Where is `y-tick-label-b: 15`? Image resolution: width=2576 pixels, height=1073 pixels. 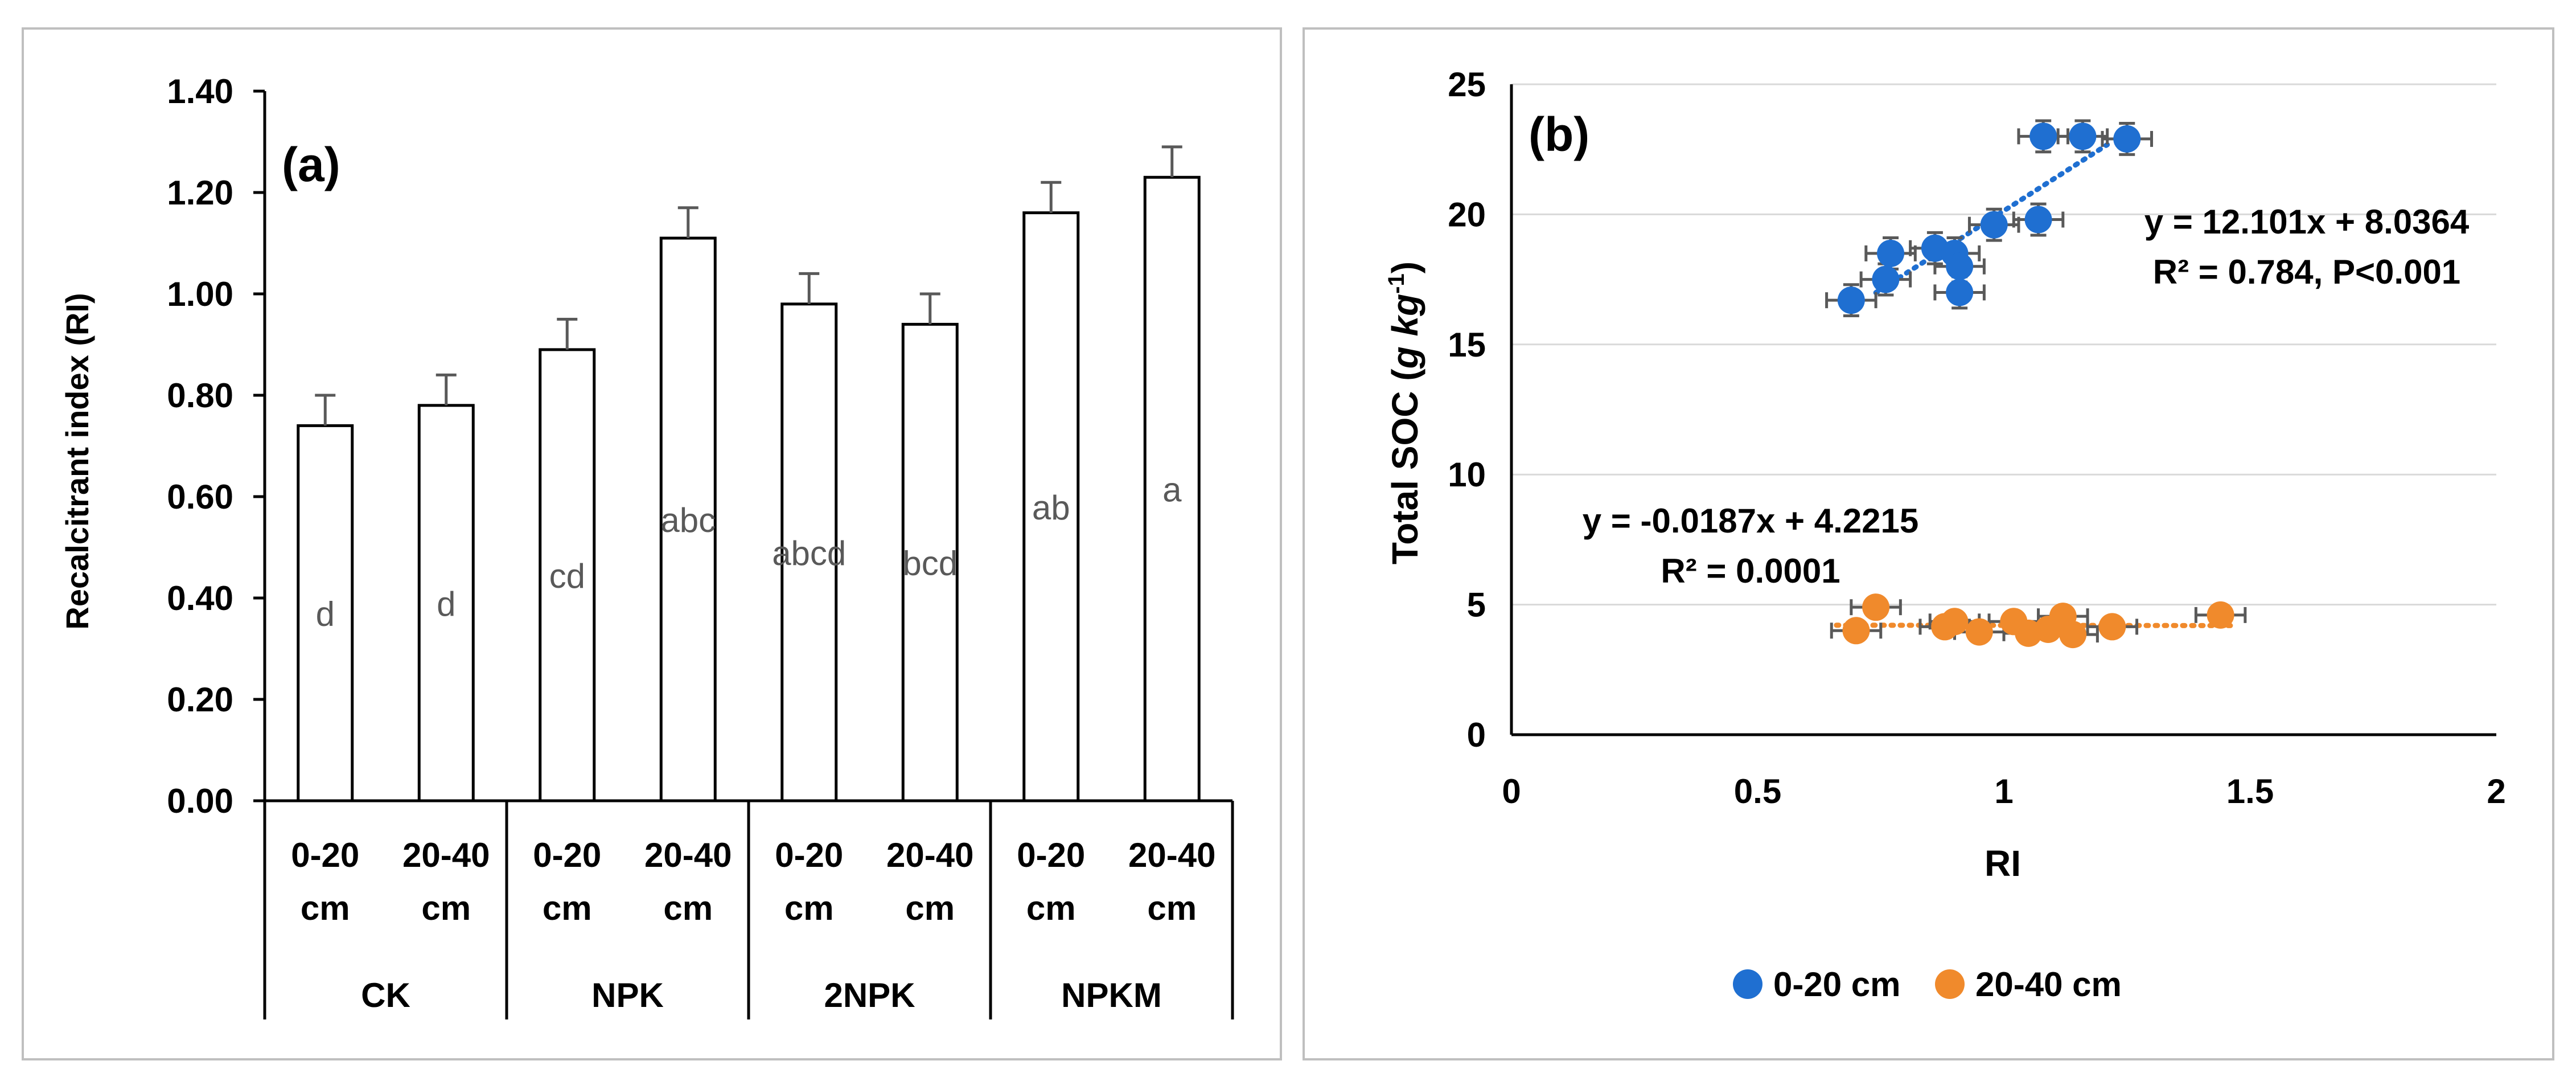 y-tick-label-b: 15 is located at coordinates (1467, 345).